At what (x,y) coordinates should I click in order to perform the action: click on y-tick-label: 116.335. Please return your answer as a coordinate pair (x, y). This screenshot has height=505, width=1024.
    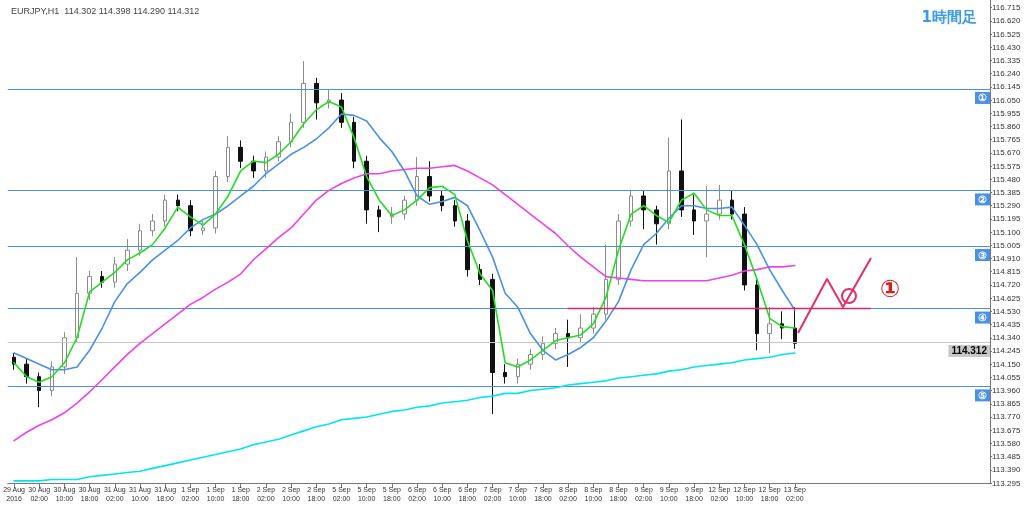
    Looking at the image, I should click on (1006, 60).